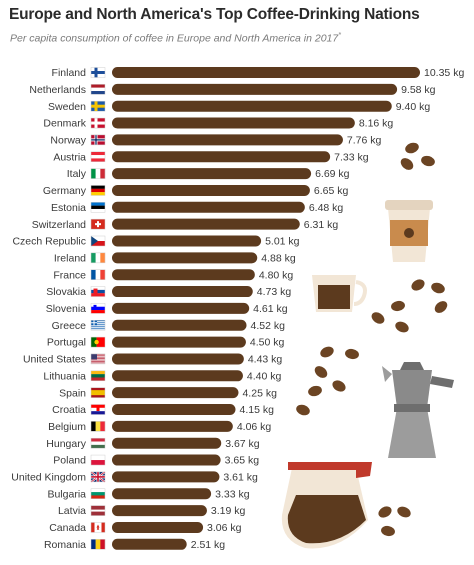  Describe the element at coordinates (232, 494) in the screenshot. I see `value-label: 3.33 kg` at that location.